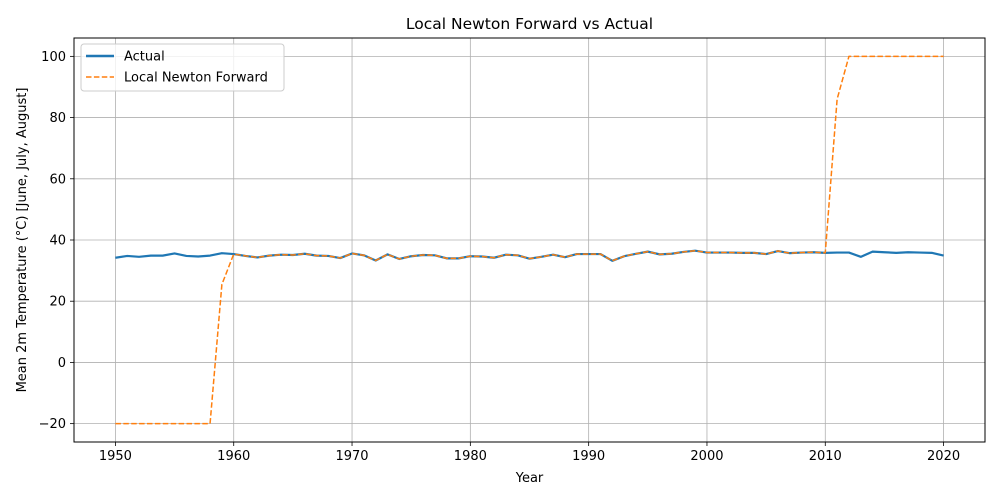 This screenshot has height=500, width=1000. I want to click on x-axis: 1950 1960 1970 1980 1990 2000 2010 2020, so click(529, 453).